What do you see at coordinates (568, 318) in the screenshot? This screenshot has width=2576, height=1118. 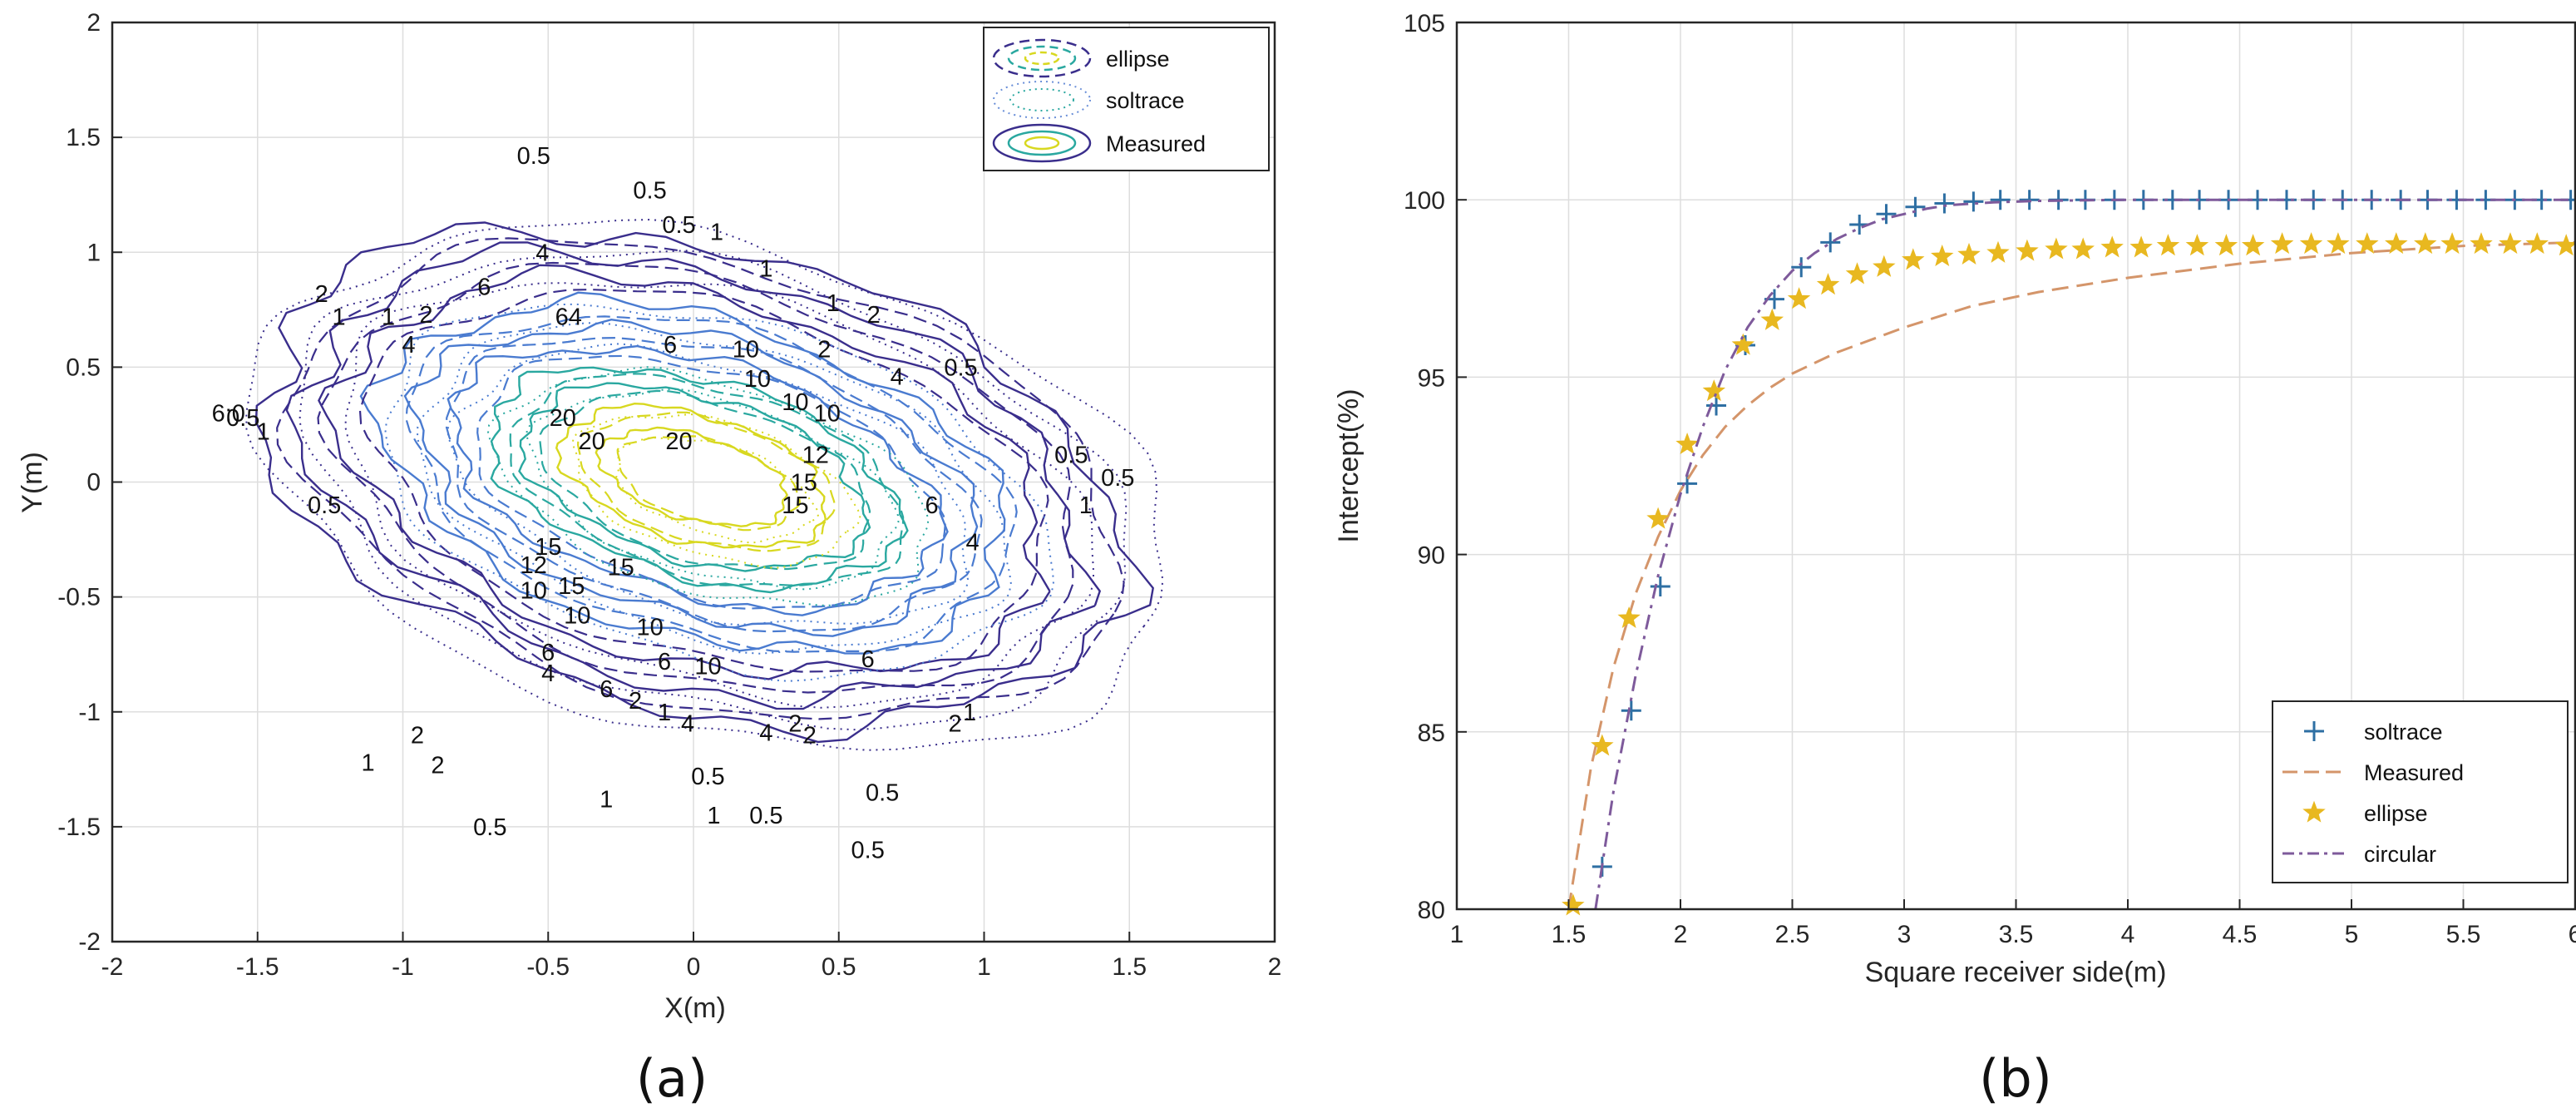 I see `contour-level-label: 64` at bounding box center [568, 318].